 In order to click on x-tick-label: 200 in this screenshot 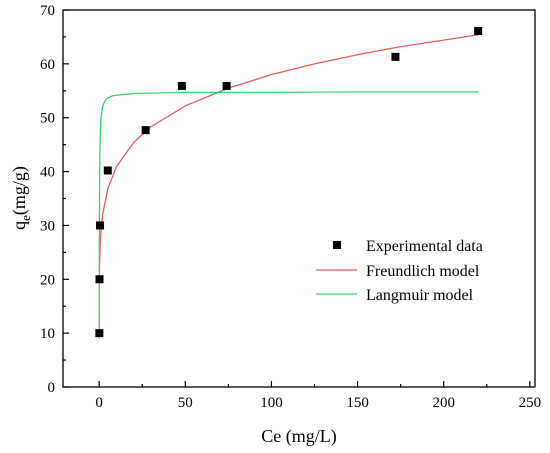, I will do `click(443, 403)`.